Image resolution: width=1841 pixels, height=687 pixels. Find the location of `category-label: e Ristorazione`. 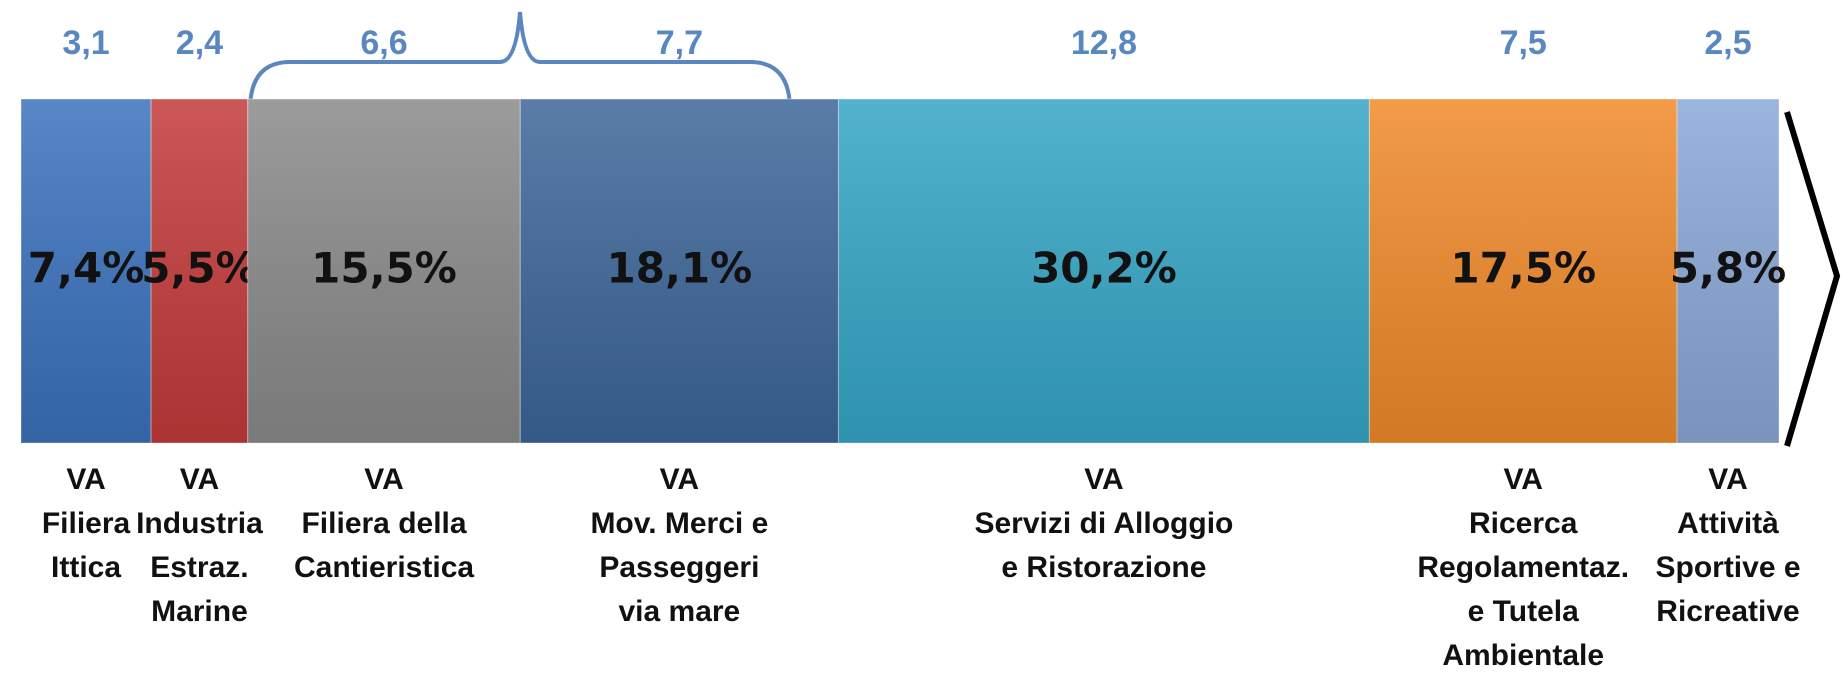

category-label: e Ristorazione is located at coordinates (1103, 567).